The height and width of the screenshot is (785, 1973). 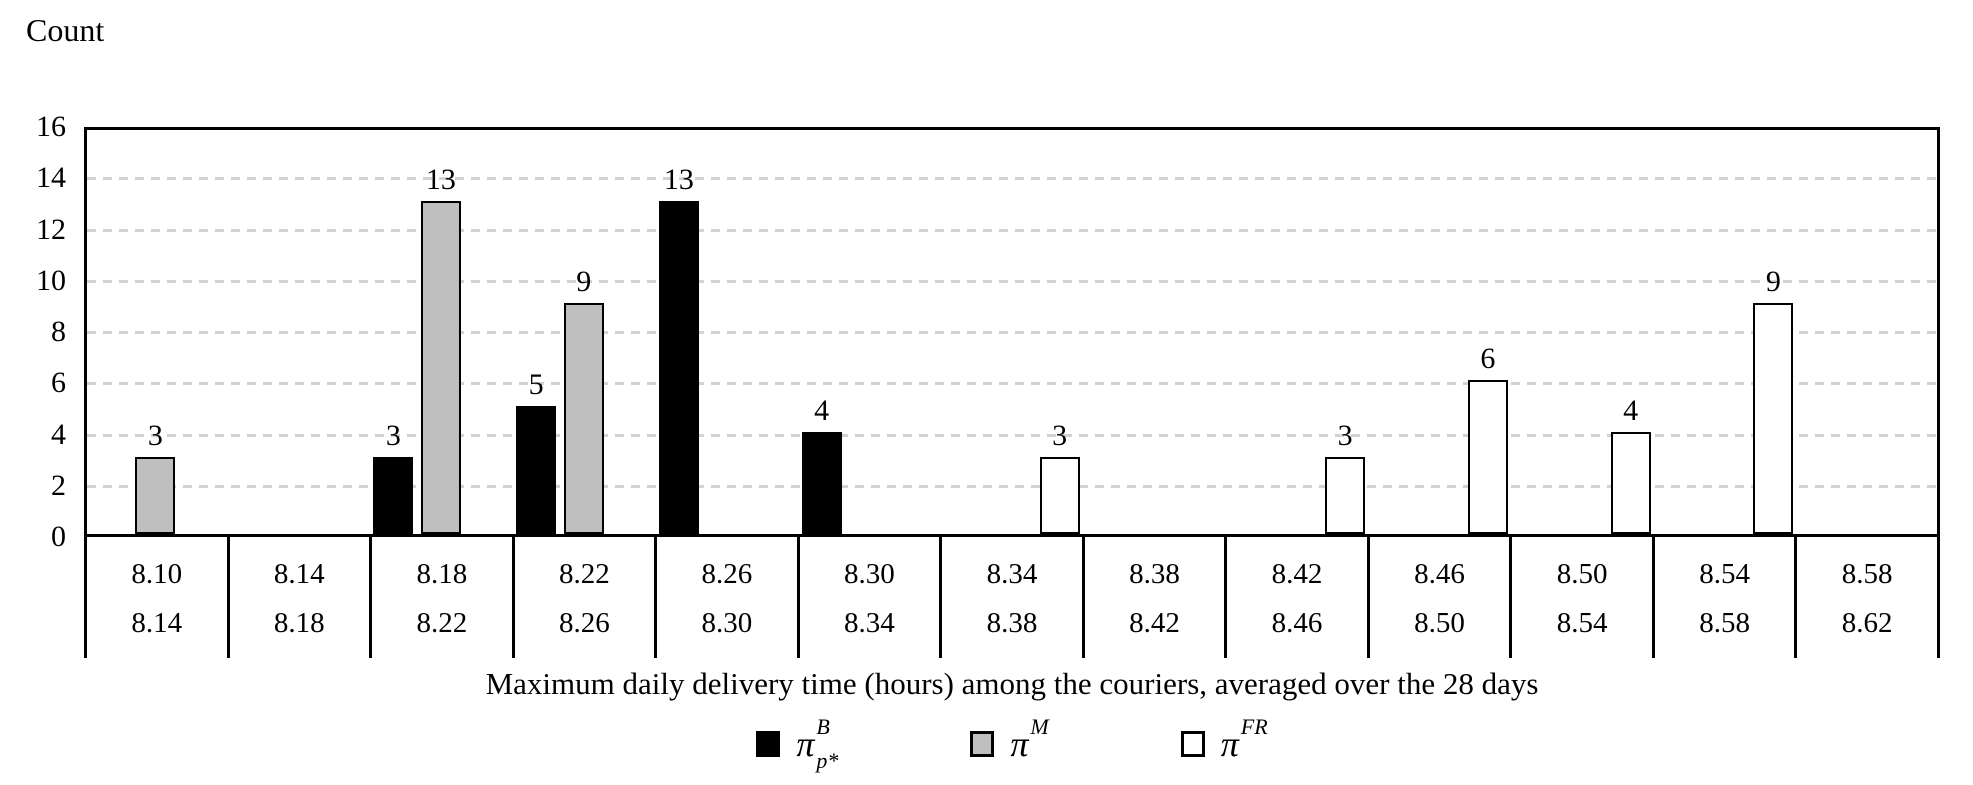 I want to click on bar-pi-M-bin-8.18, so click(x=440, y=367).